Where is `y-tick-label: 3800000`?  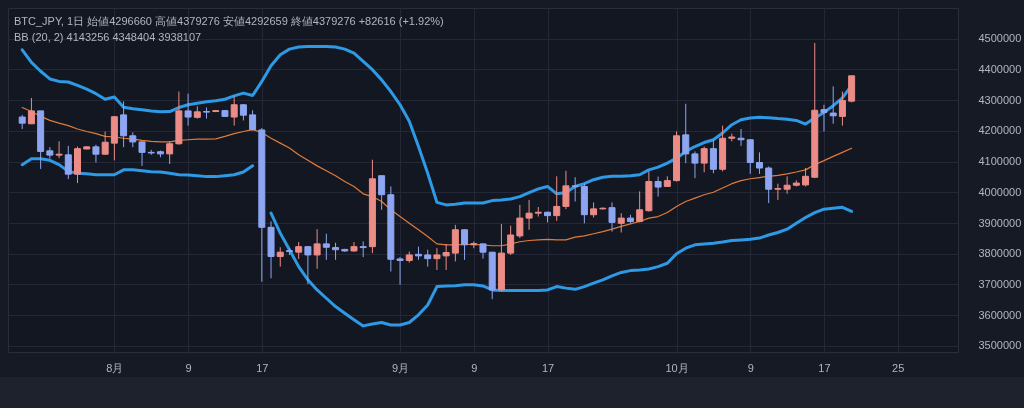
y-tick-label: 3800000 is located at coordinates (1000, 253).